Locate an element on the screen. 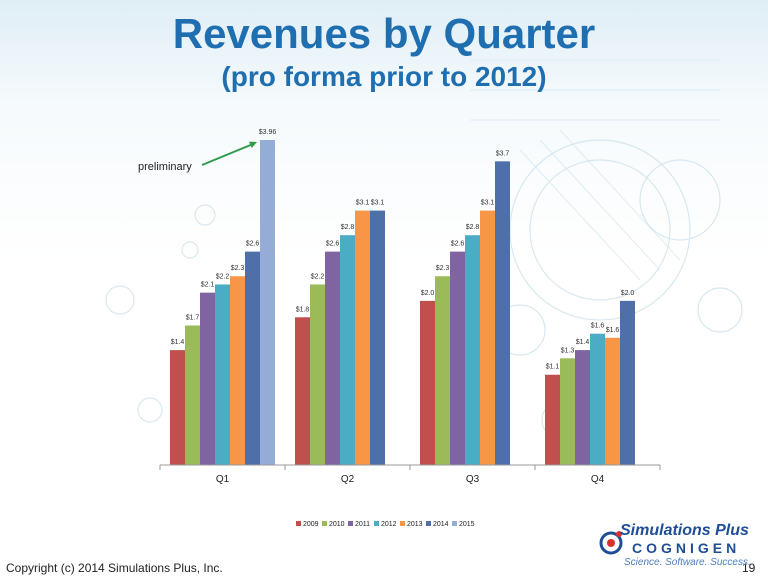  legend-swatch-2014 is located at coordinates (428, 523).